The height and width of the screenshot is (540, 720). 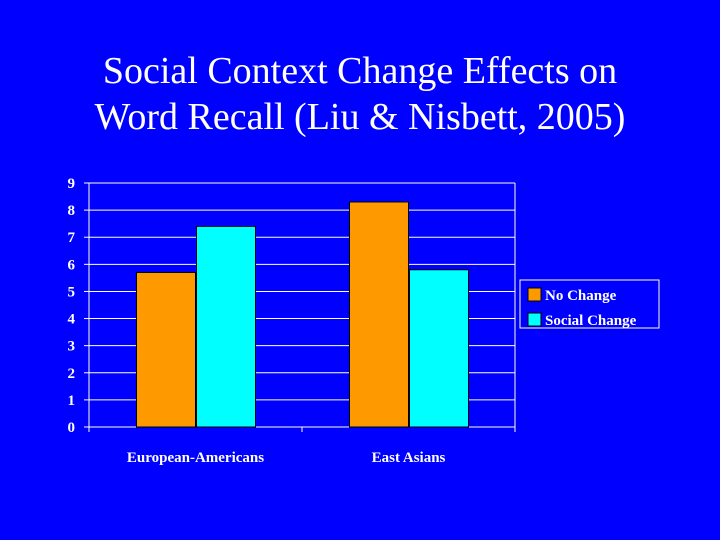 I want to click on bar-social-change-east-asians, so click(x=439, y=348).